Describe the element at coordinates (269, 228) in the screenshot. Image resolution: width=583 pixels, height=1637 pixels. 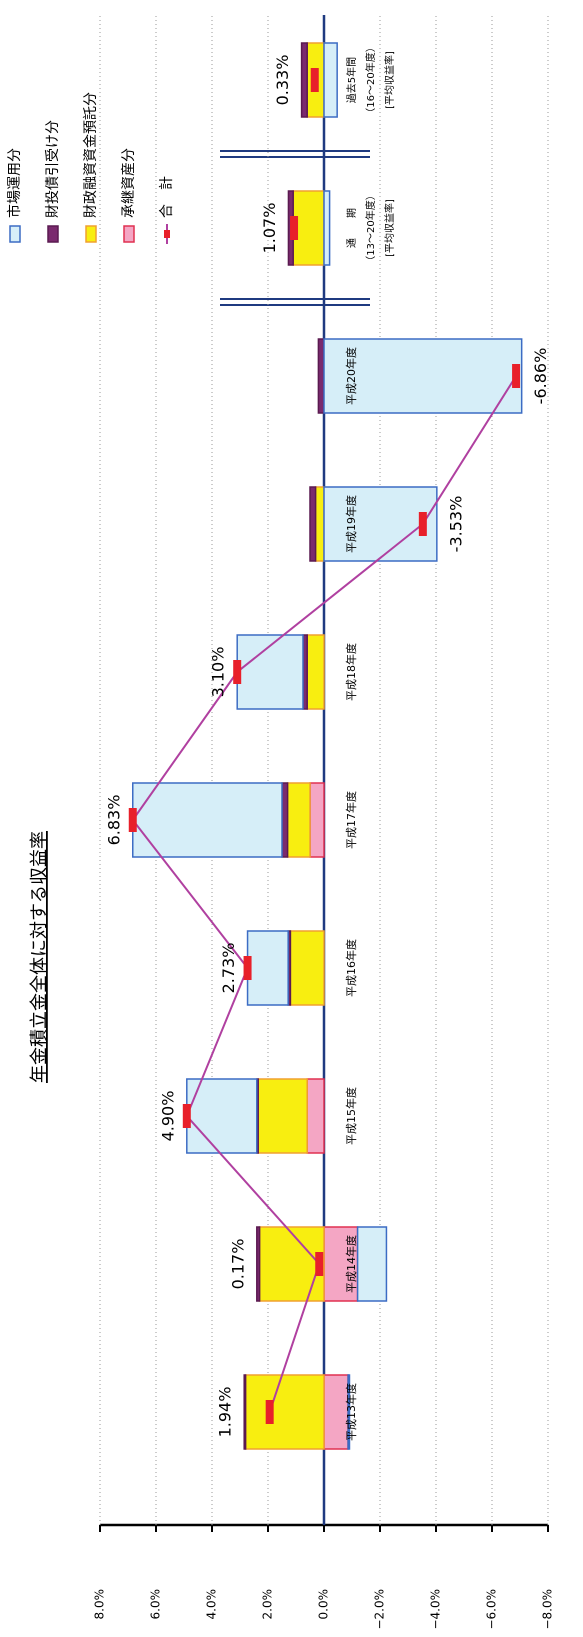
I see `value-label: 1.07%` at that location.